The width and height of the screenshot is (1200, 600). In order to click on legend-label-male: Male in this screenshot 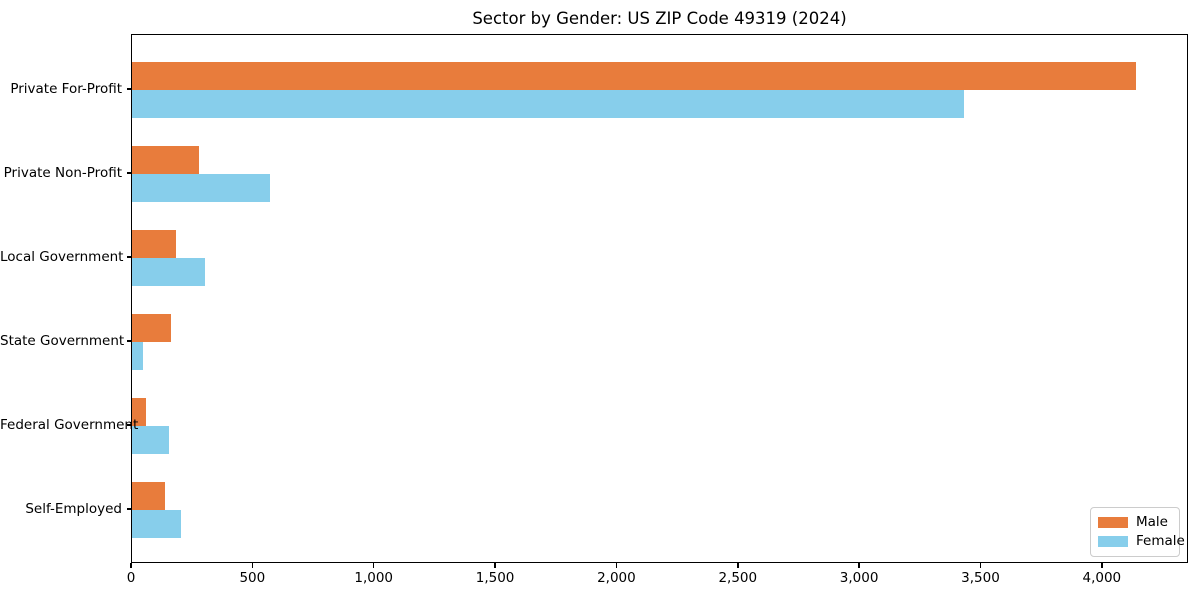, I will do `click(1152, 521)`.